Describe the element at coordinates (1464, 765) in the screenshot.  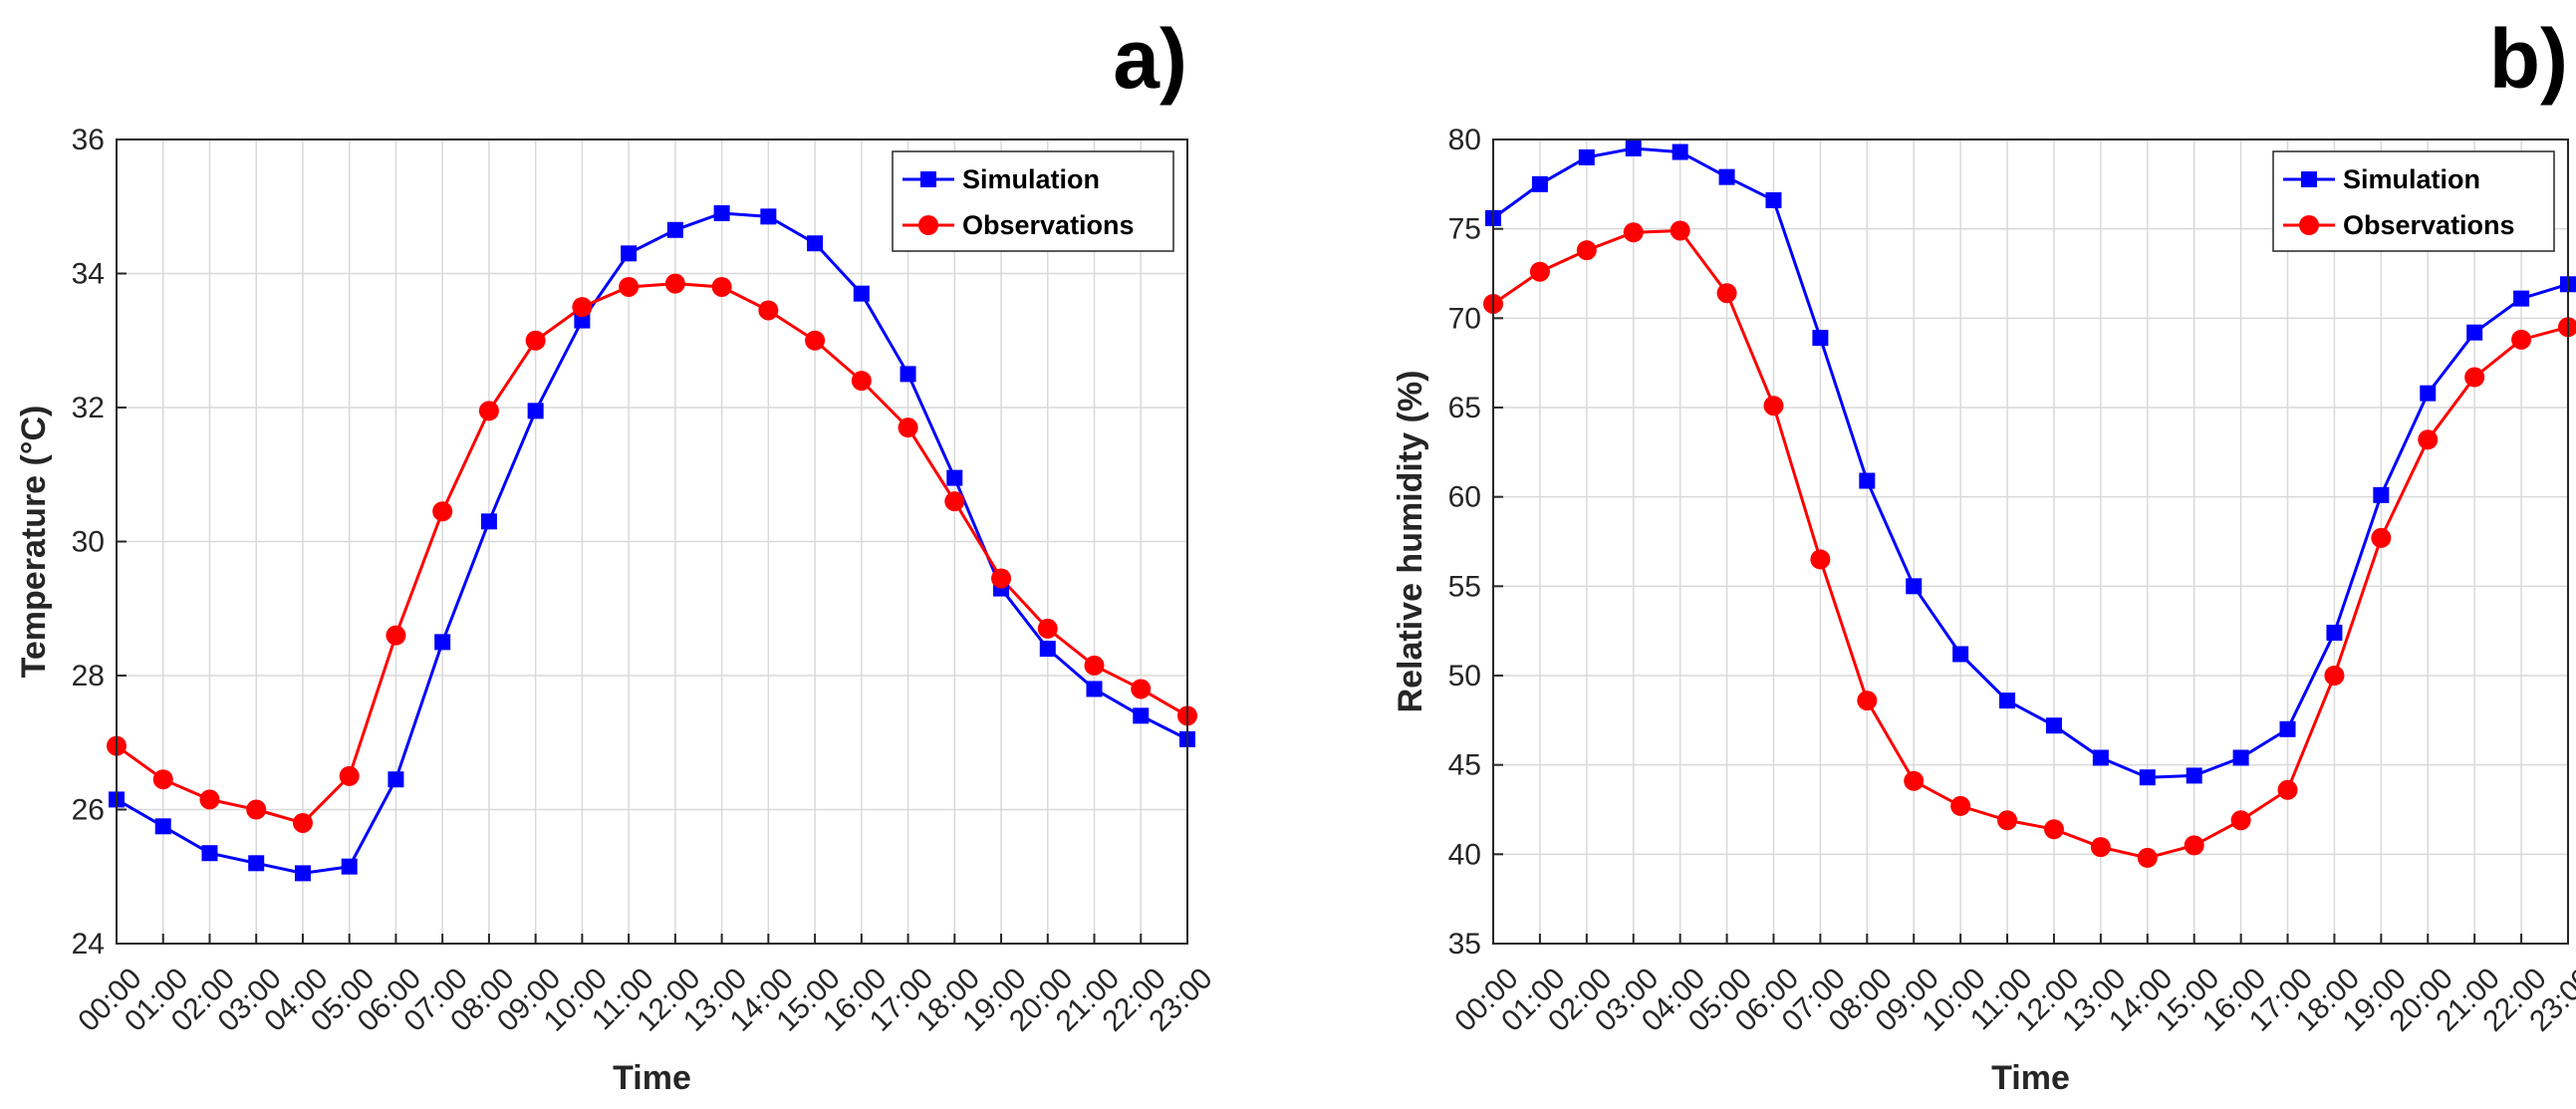
I see `y-tick-label: 45` at that location.